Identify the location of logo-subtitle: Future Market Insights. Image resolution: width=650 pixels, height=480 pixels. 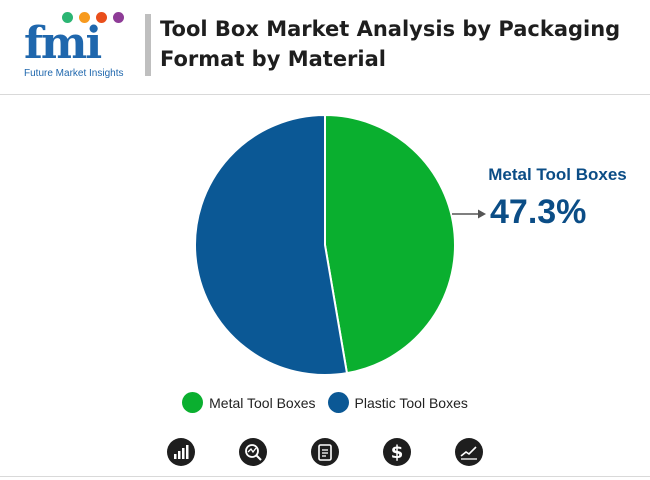
(74, 73).